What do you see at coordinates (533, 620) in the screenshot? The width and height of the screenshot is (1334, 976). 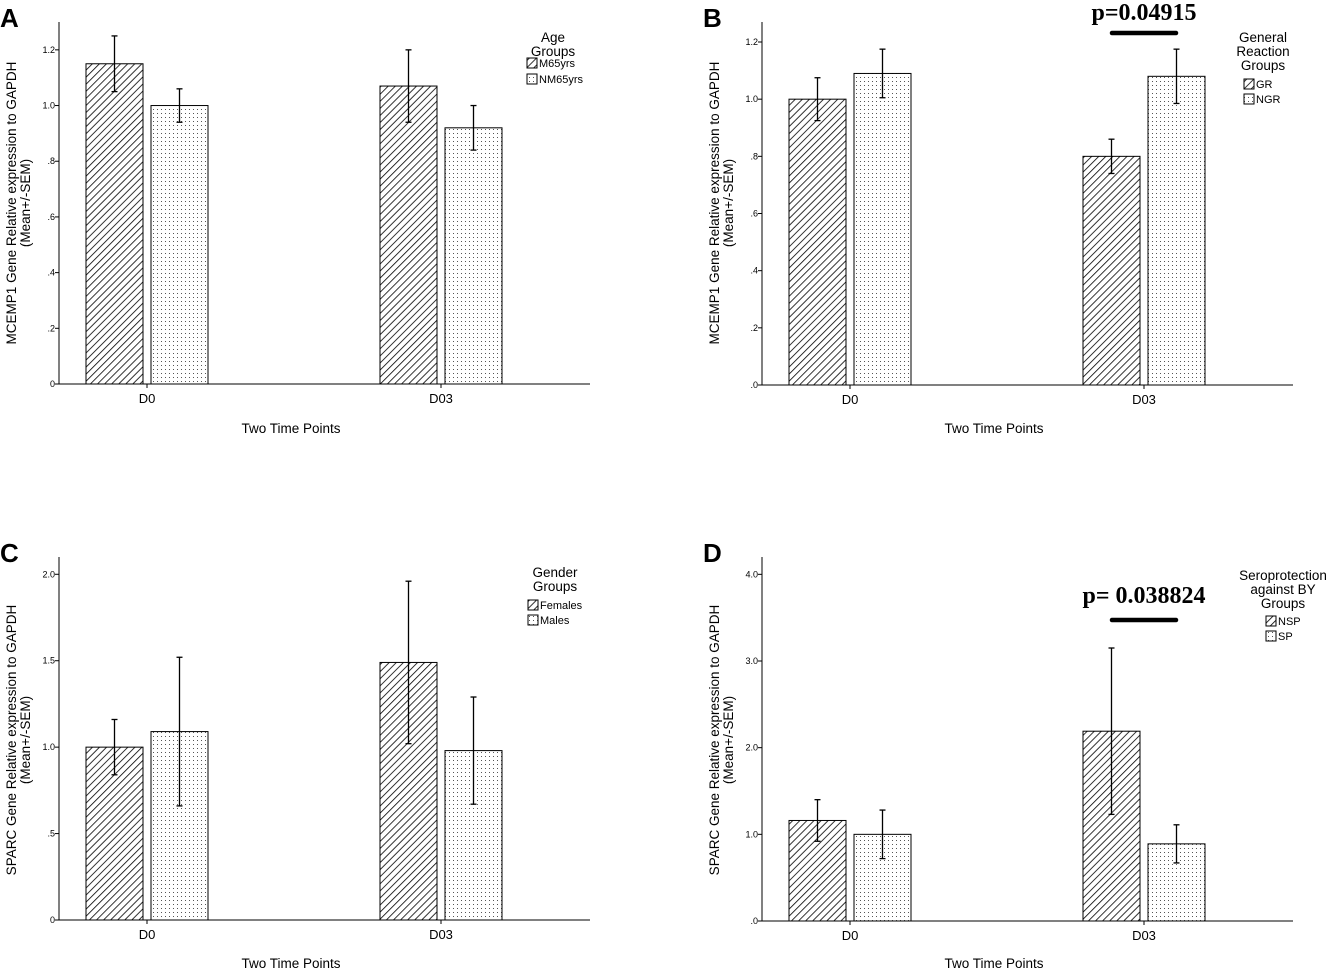 I see `legend-swatch-males` at bounding box center [533, 620].